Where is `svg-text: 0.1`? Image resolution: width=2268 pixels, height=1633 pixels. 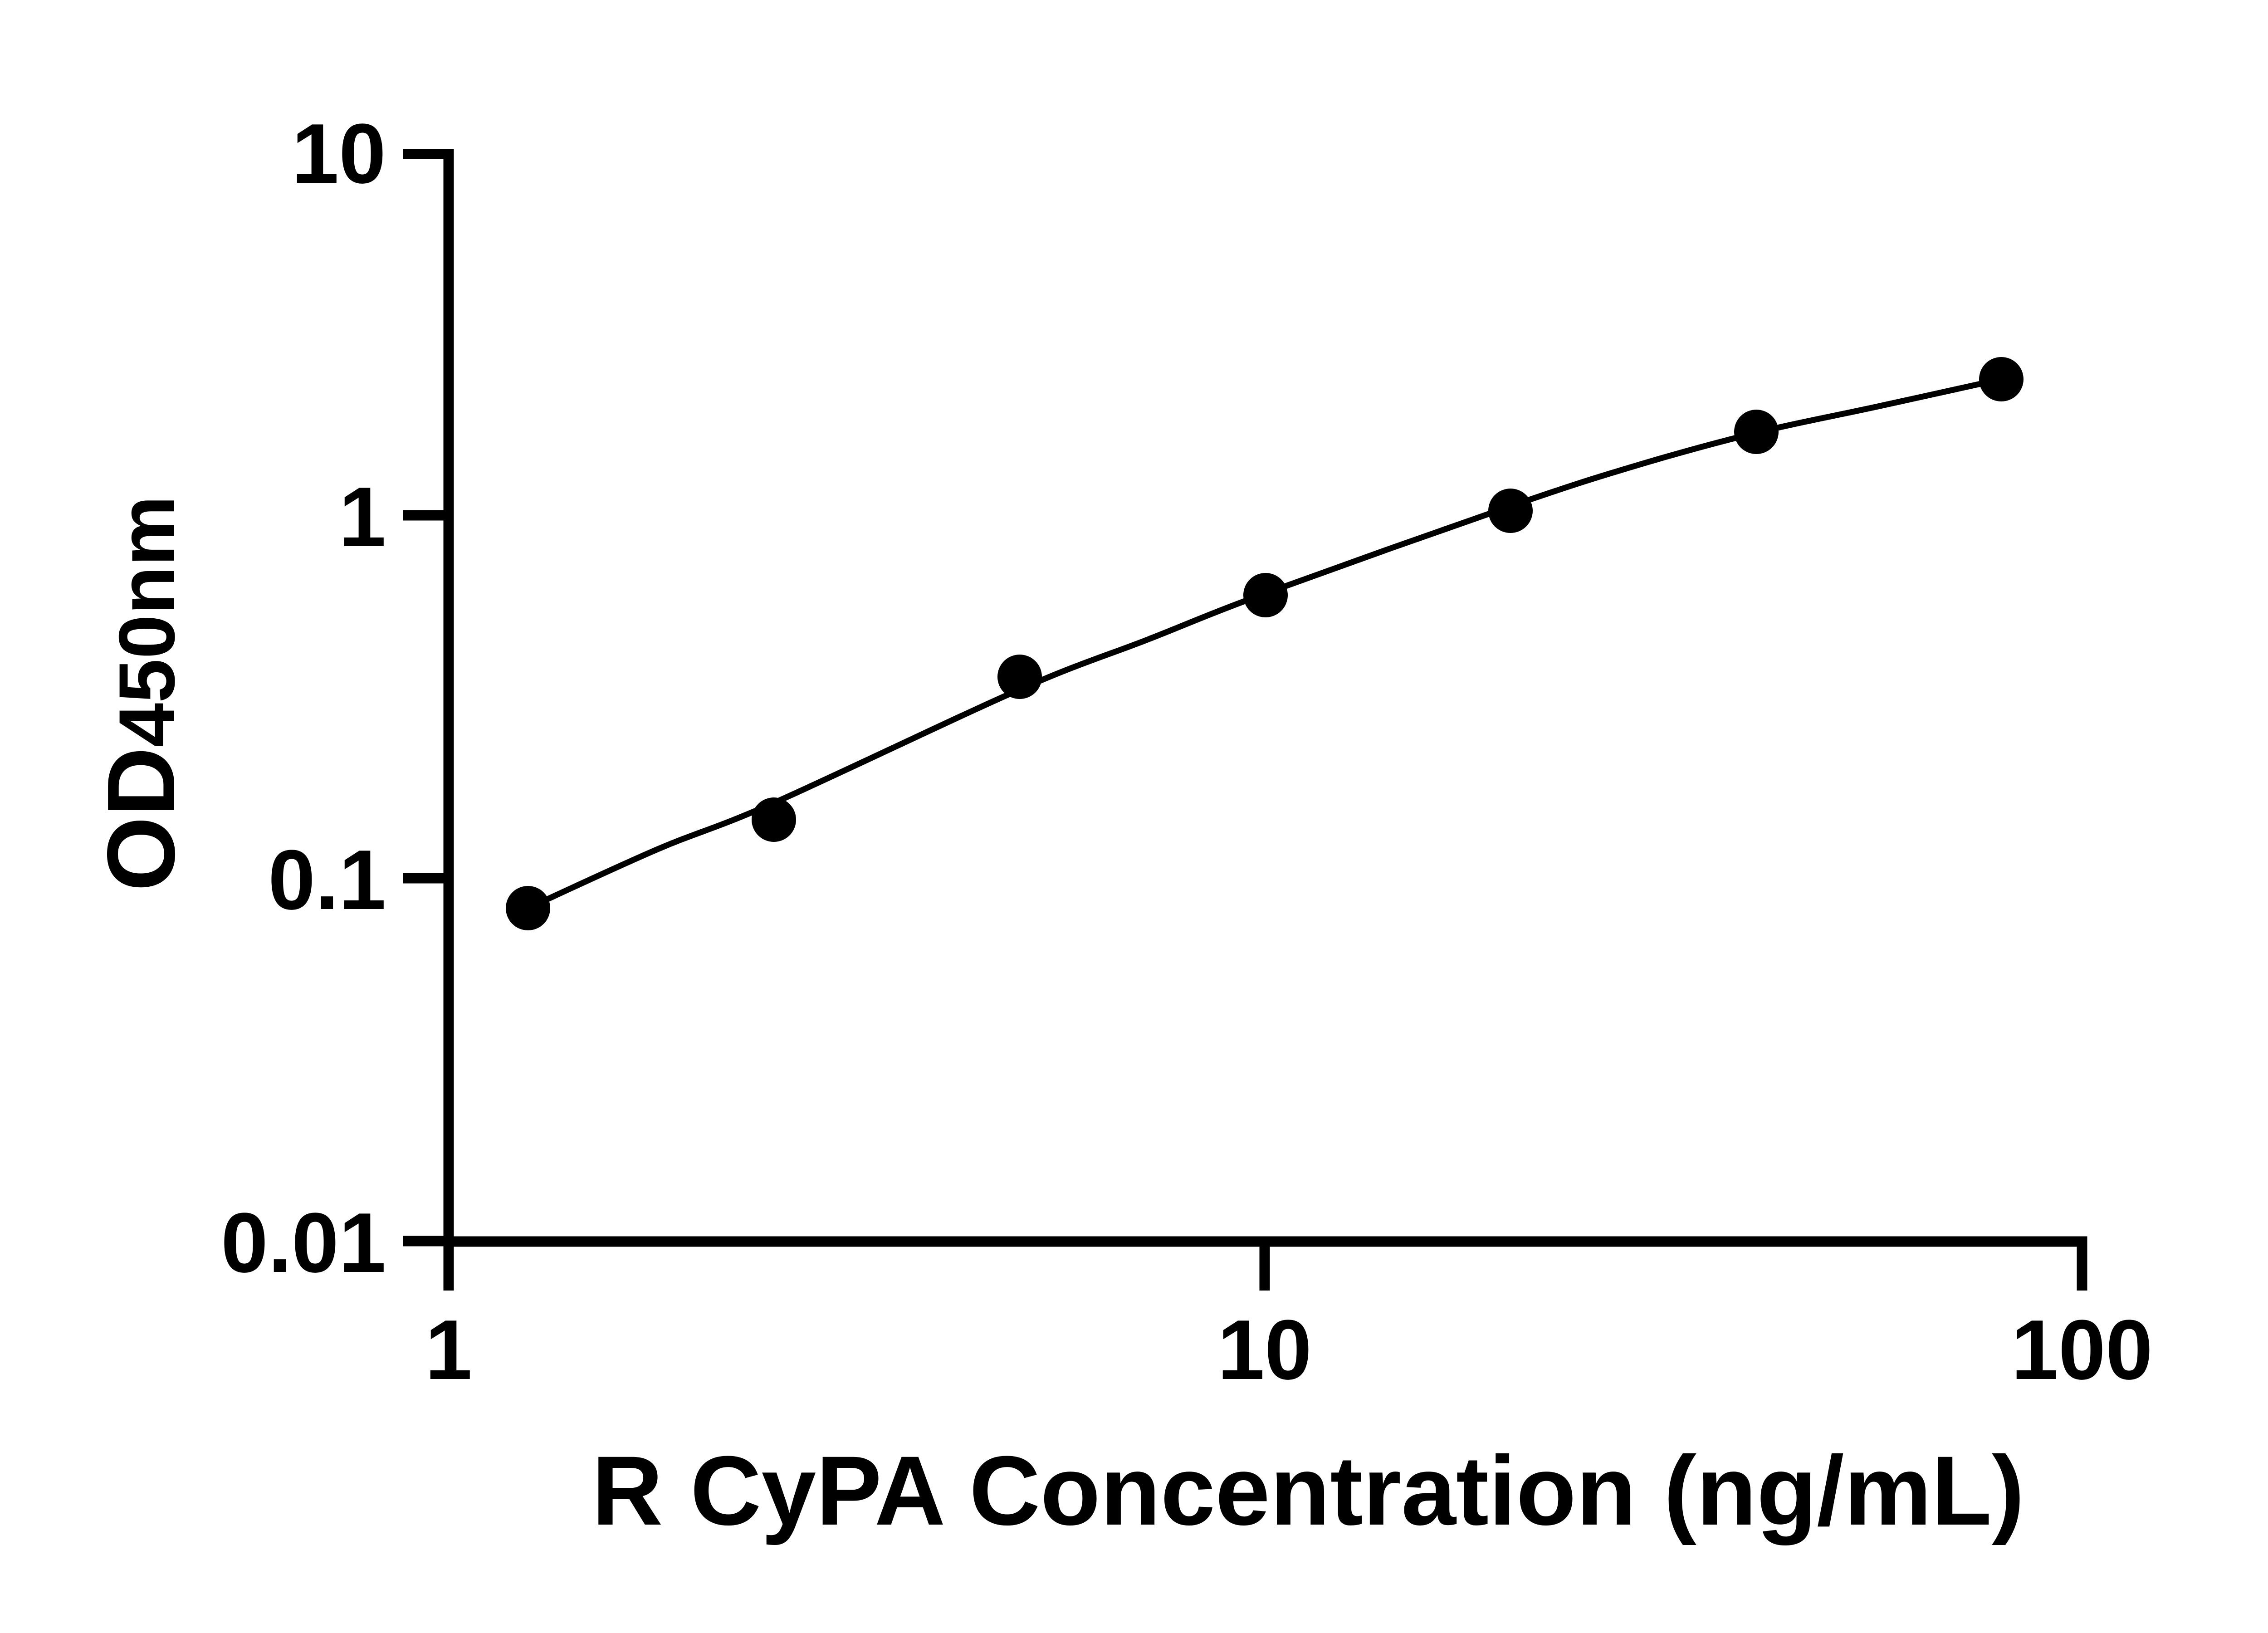 svg-text: 0.1 is located at coordinates (327, 879).